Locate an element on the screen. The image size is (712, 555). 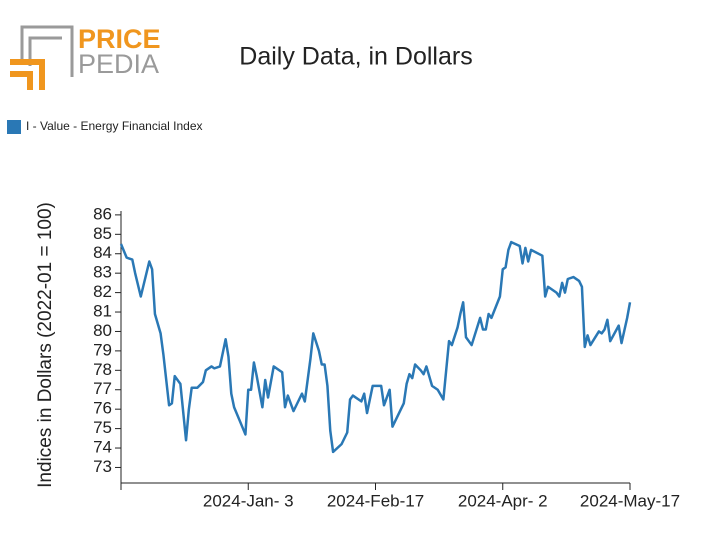
y-tick-label: 78 is located at coordinates (102, 369).